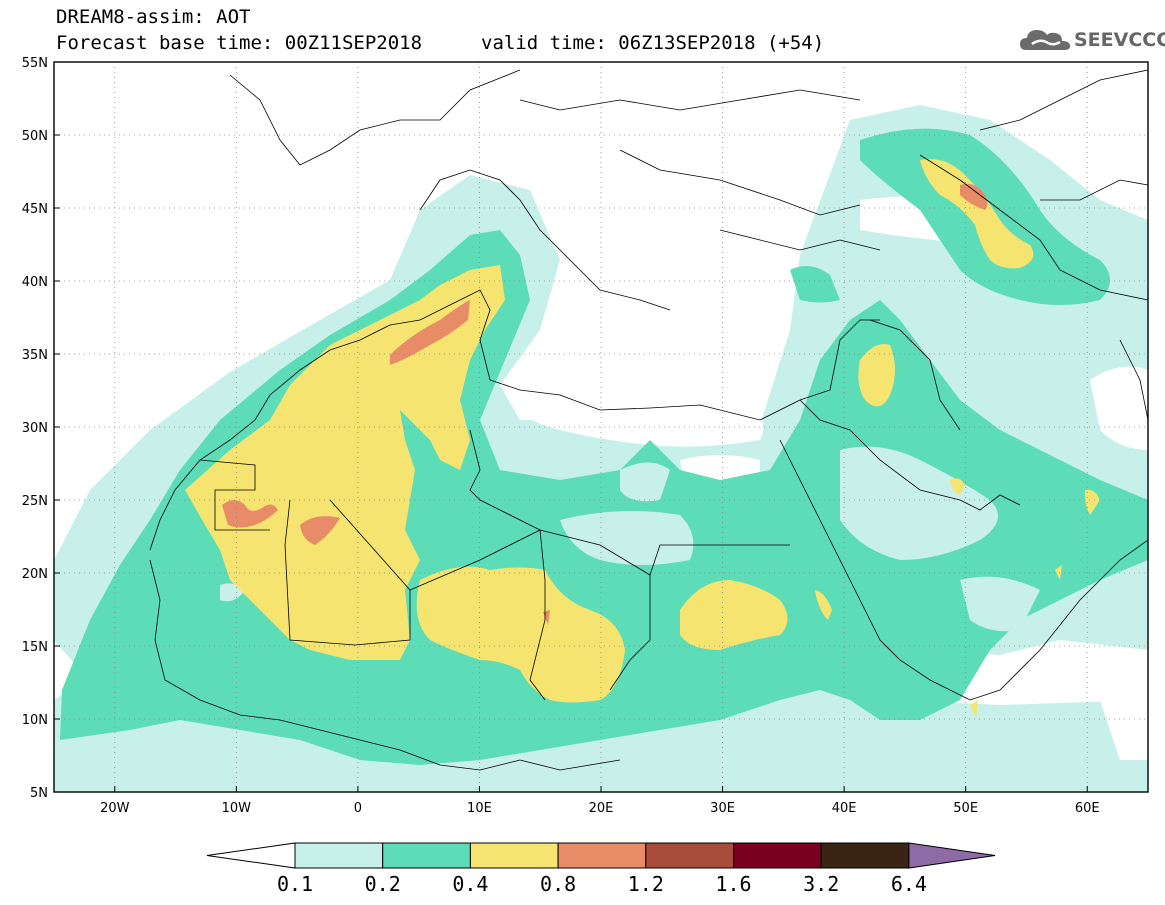 This screenshot has width=1165, height=905. Describe the element at coordinates (558, 884) in the screenshot. I see `colorbar-label: 0.8` at that location.